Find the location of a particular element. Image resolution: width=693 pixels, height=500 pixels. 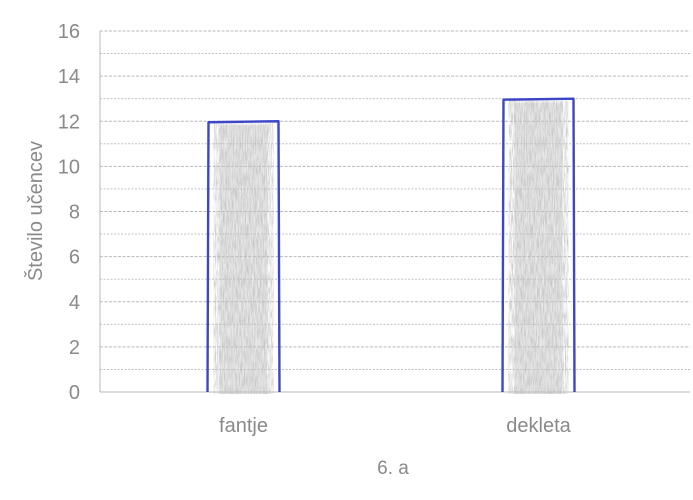

x-axis-label: 6. a is located at coordinates (393, 468).